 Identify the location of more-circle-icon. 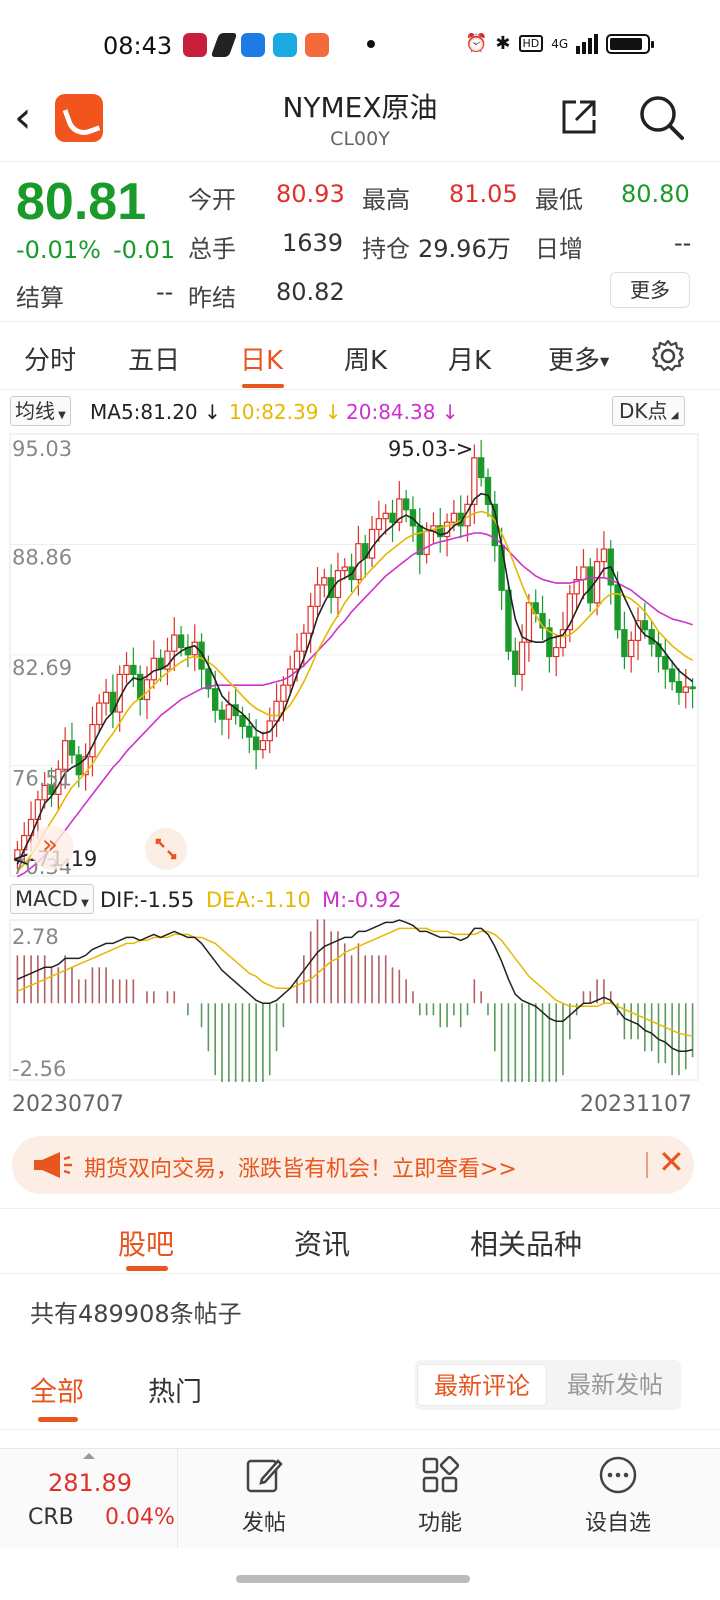
(618, 1475).